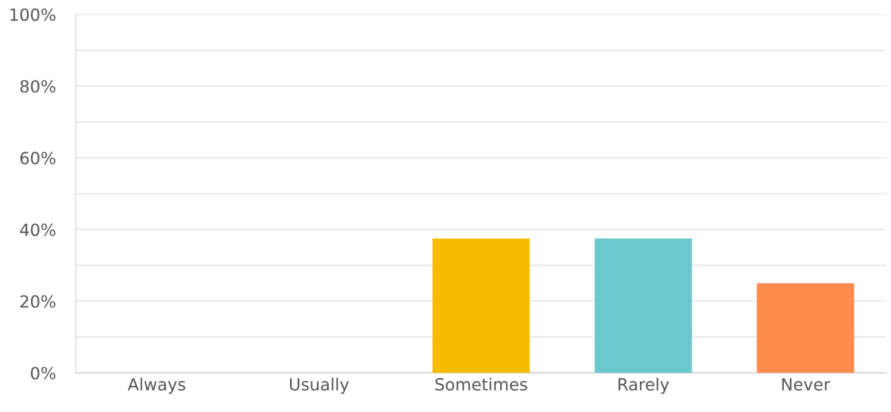 The width and height of the screenshot is (891, 412). Describe the element at coordinates (806, 384) in the screenshot. I see `x-tick-label: Never` at that location.